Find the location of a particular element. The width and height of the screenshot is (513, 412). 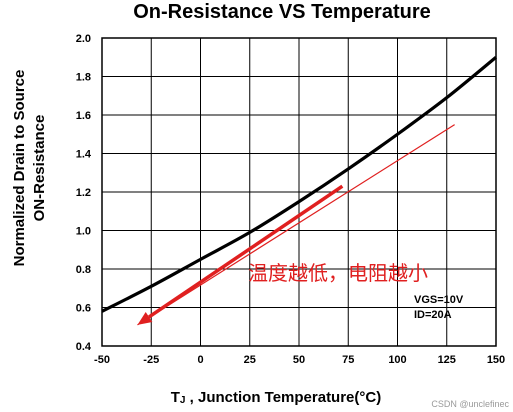

x-axis-title-subscript: J is located at coordinates (183, 400).